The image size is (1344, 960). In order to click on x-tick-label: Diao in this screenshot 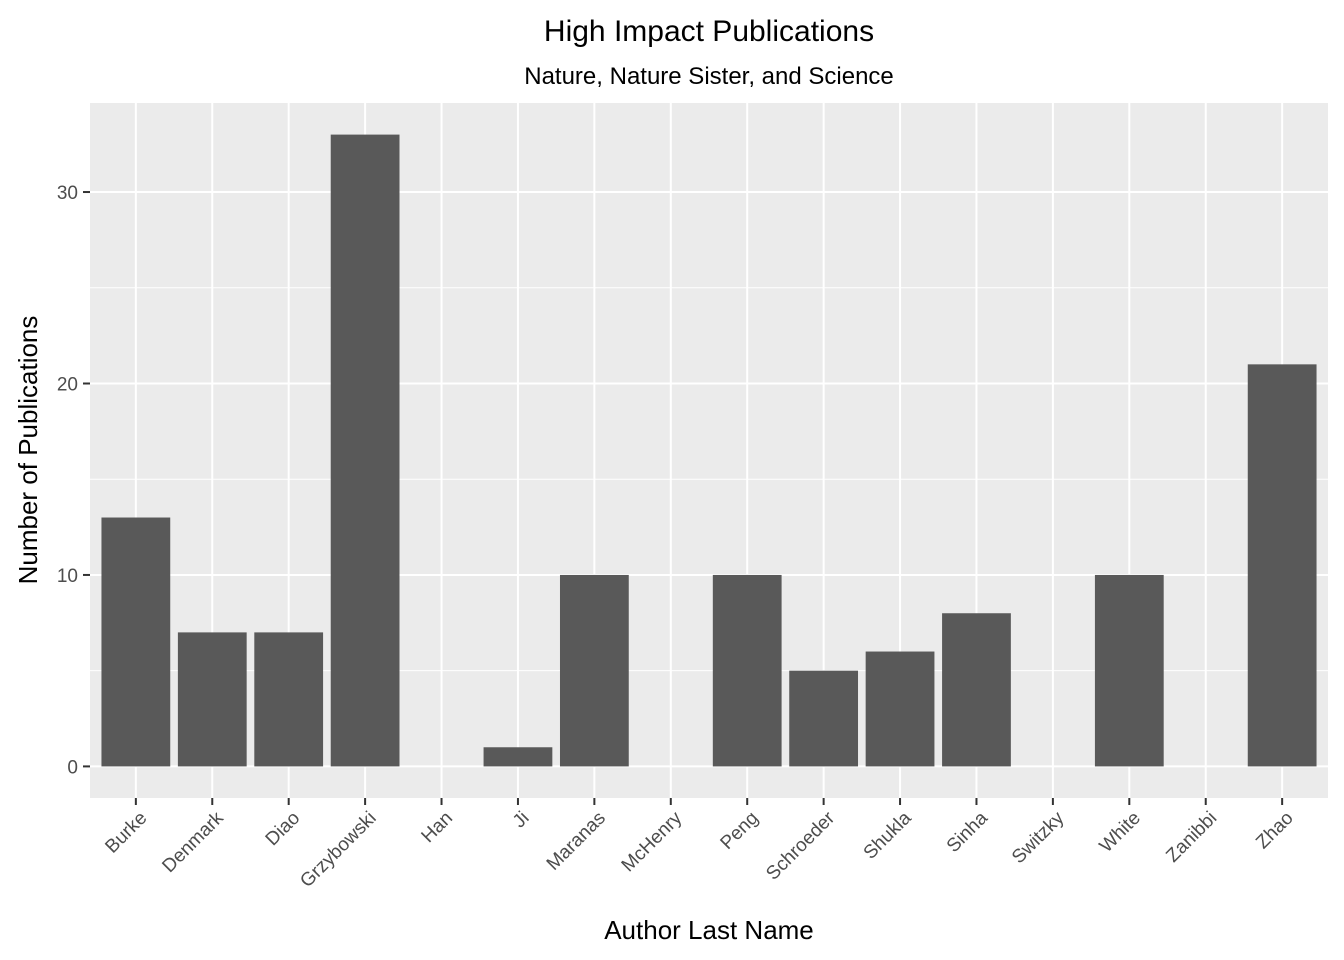, I will do `click(283, 829)`.